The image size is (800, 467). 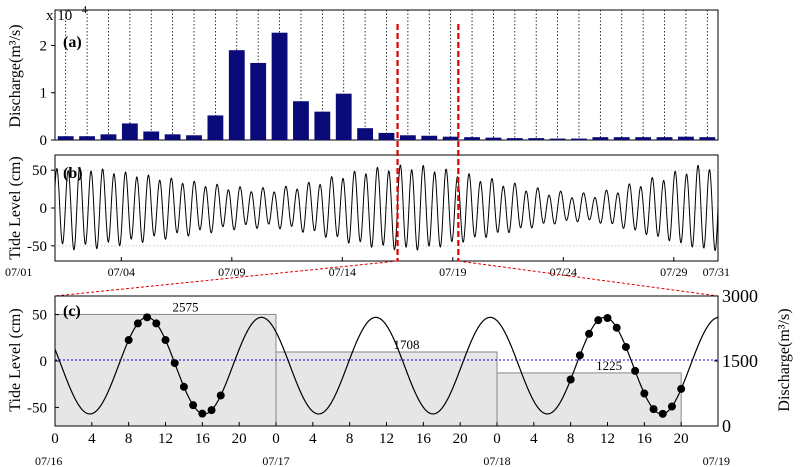 What do you see at coordinates (452, 272) in the screenshot?
I see `xtick-label: 07/19` at bounding box center [452, 272].